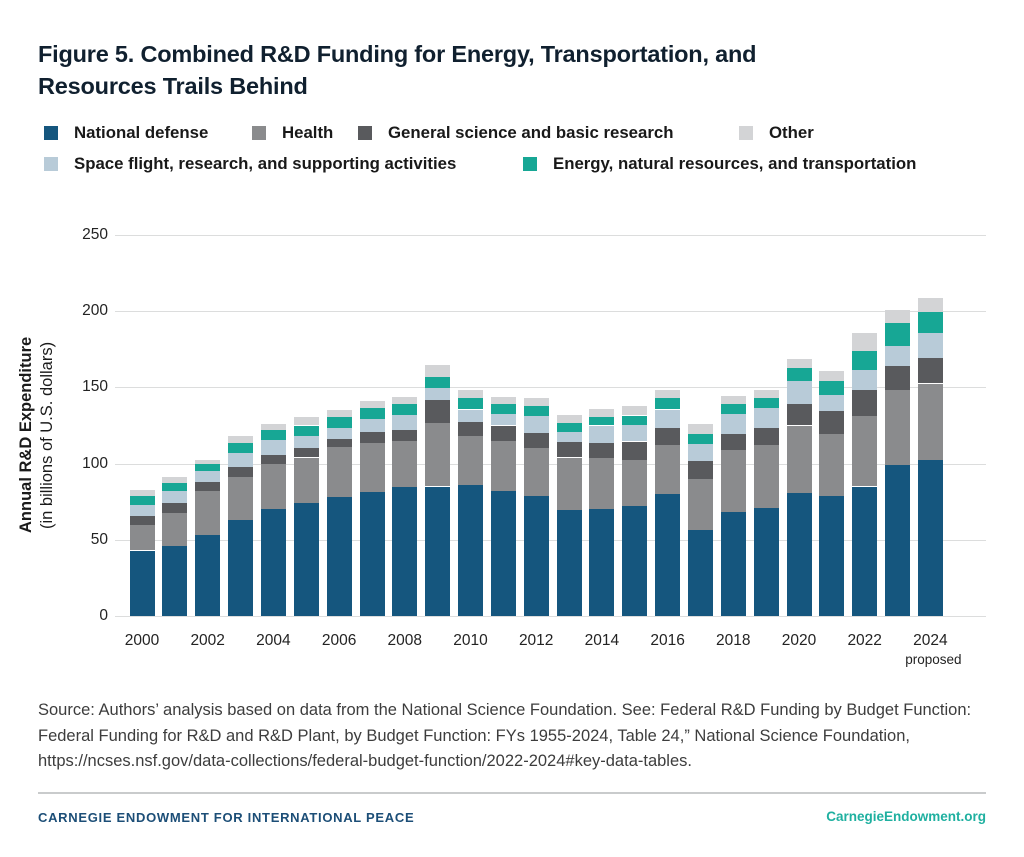 The height and width of the screenshot is (857, 1024). Describe the element at coordinates (733, 640) in the screenshot. I see `x-tick-2018: 2018` at that location.